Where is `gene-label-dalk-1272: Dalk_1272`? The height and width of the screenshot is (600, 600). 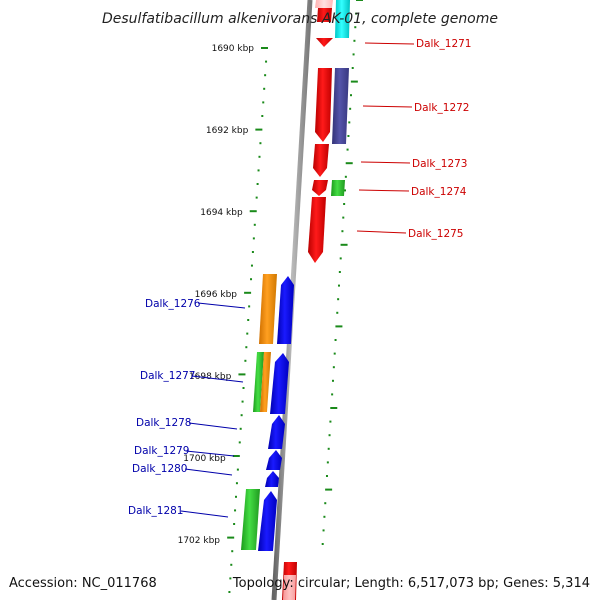 gene-label-dalk-1272: Dalk_1272 is located at coordinates (442, 108).